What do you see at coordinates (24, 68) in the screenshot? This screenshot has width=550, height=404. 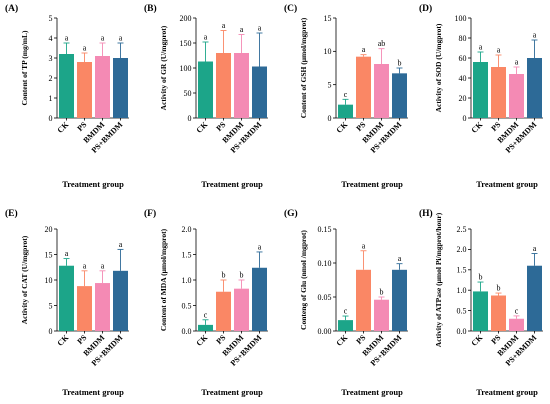 I see `y-axis-title: Content of TP (mg/mL)` at bounding box center [24, 68].